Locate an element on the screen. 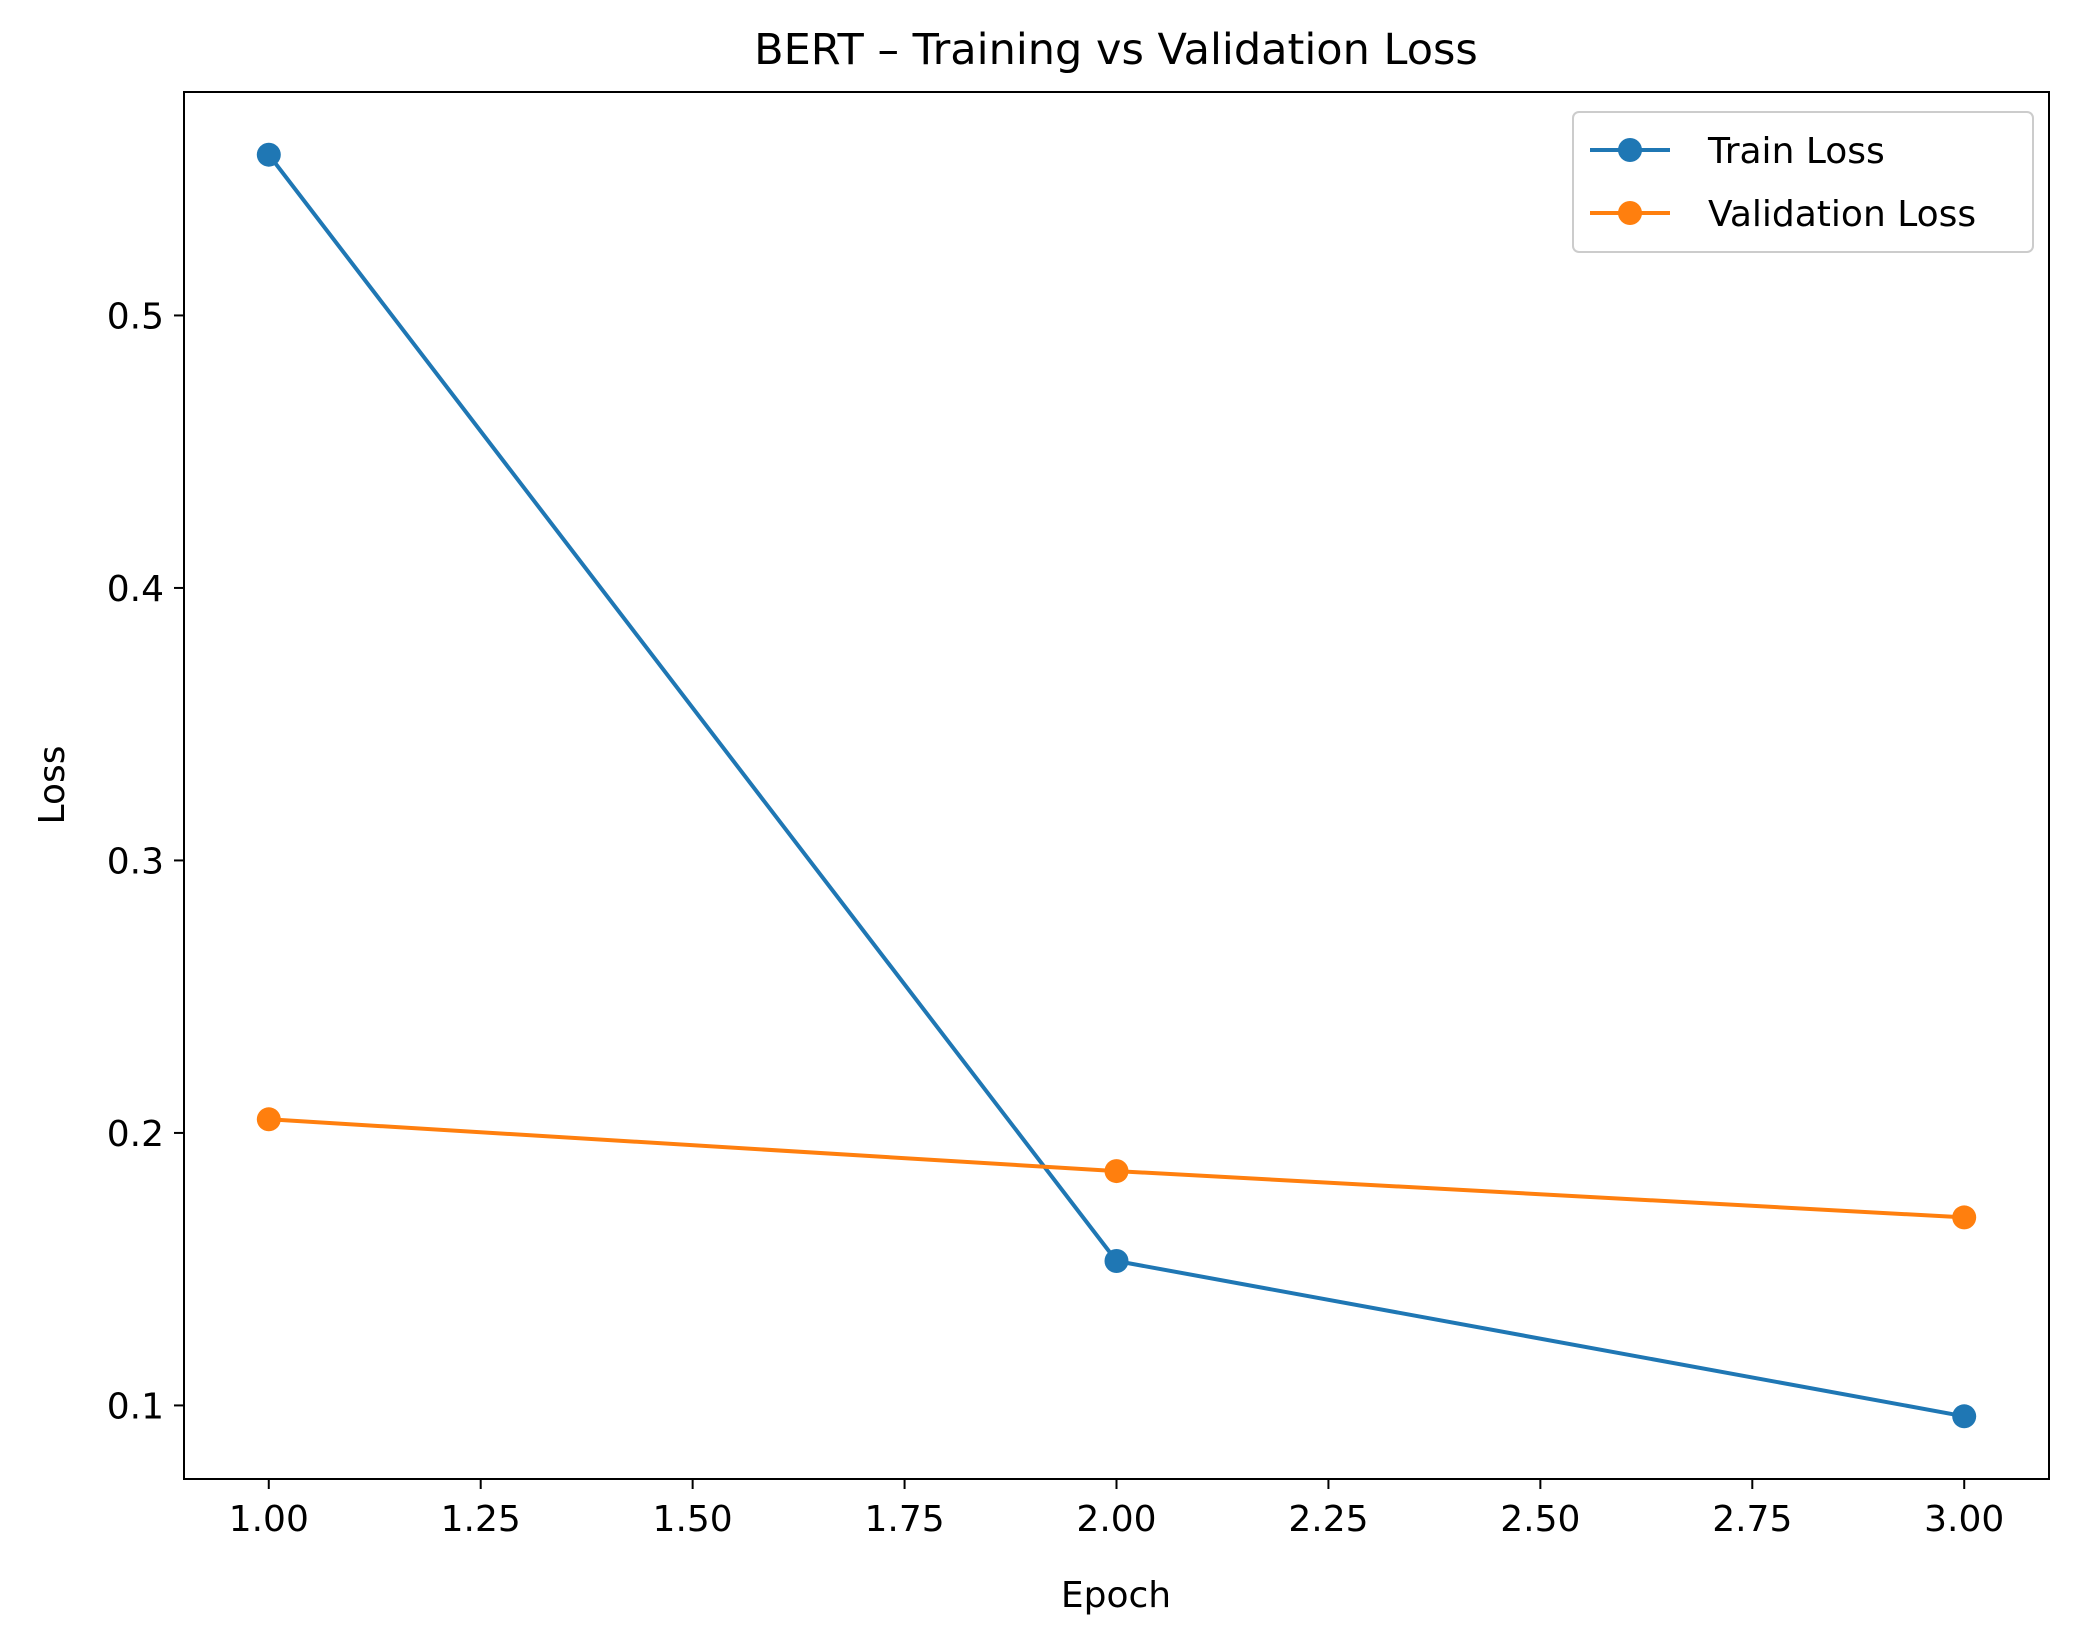 This screenshot has height=1638, width=2074. x-tick-label: 2.00 is located at coordinates (1116, 1519).